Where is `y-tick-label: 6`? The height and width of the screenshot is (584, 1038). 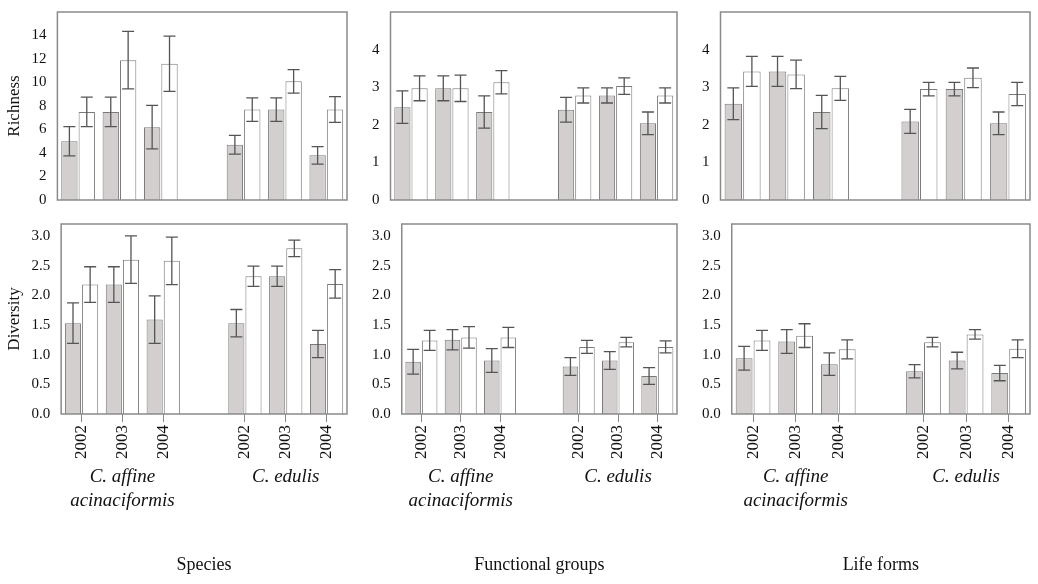
y-tick-label: 6 is located at coordinates (42, 128).